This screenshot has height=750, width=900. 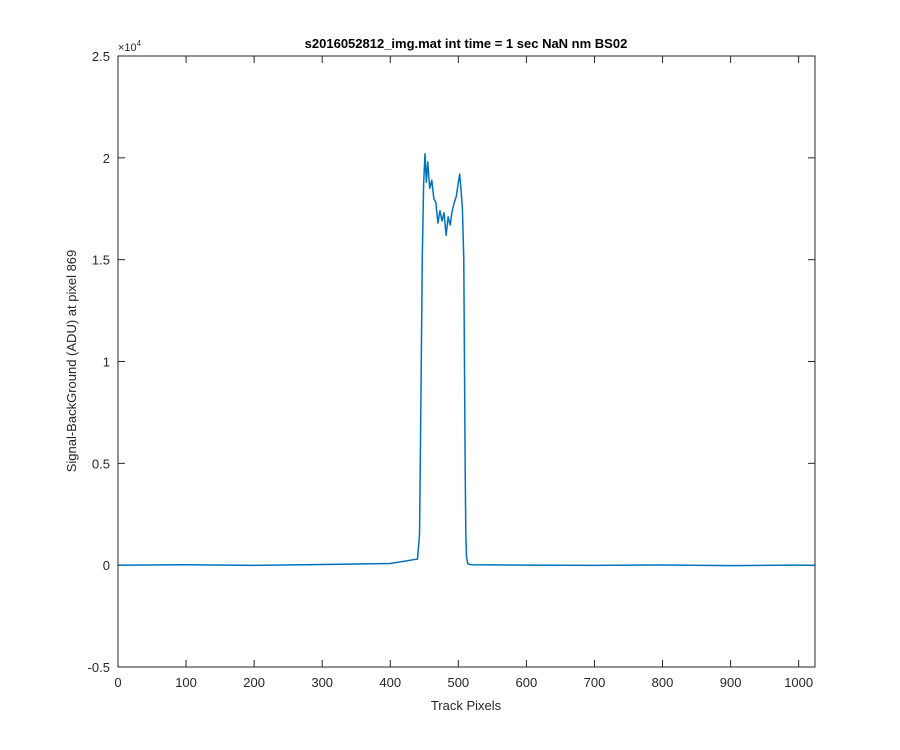 What do you see at coordinates (186, 682) in the screenshot?
I see `x-tick-label: 100` at bounding box center [186, 682].